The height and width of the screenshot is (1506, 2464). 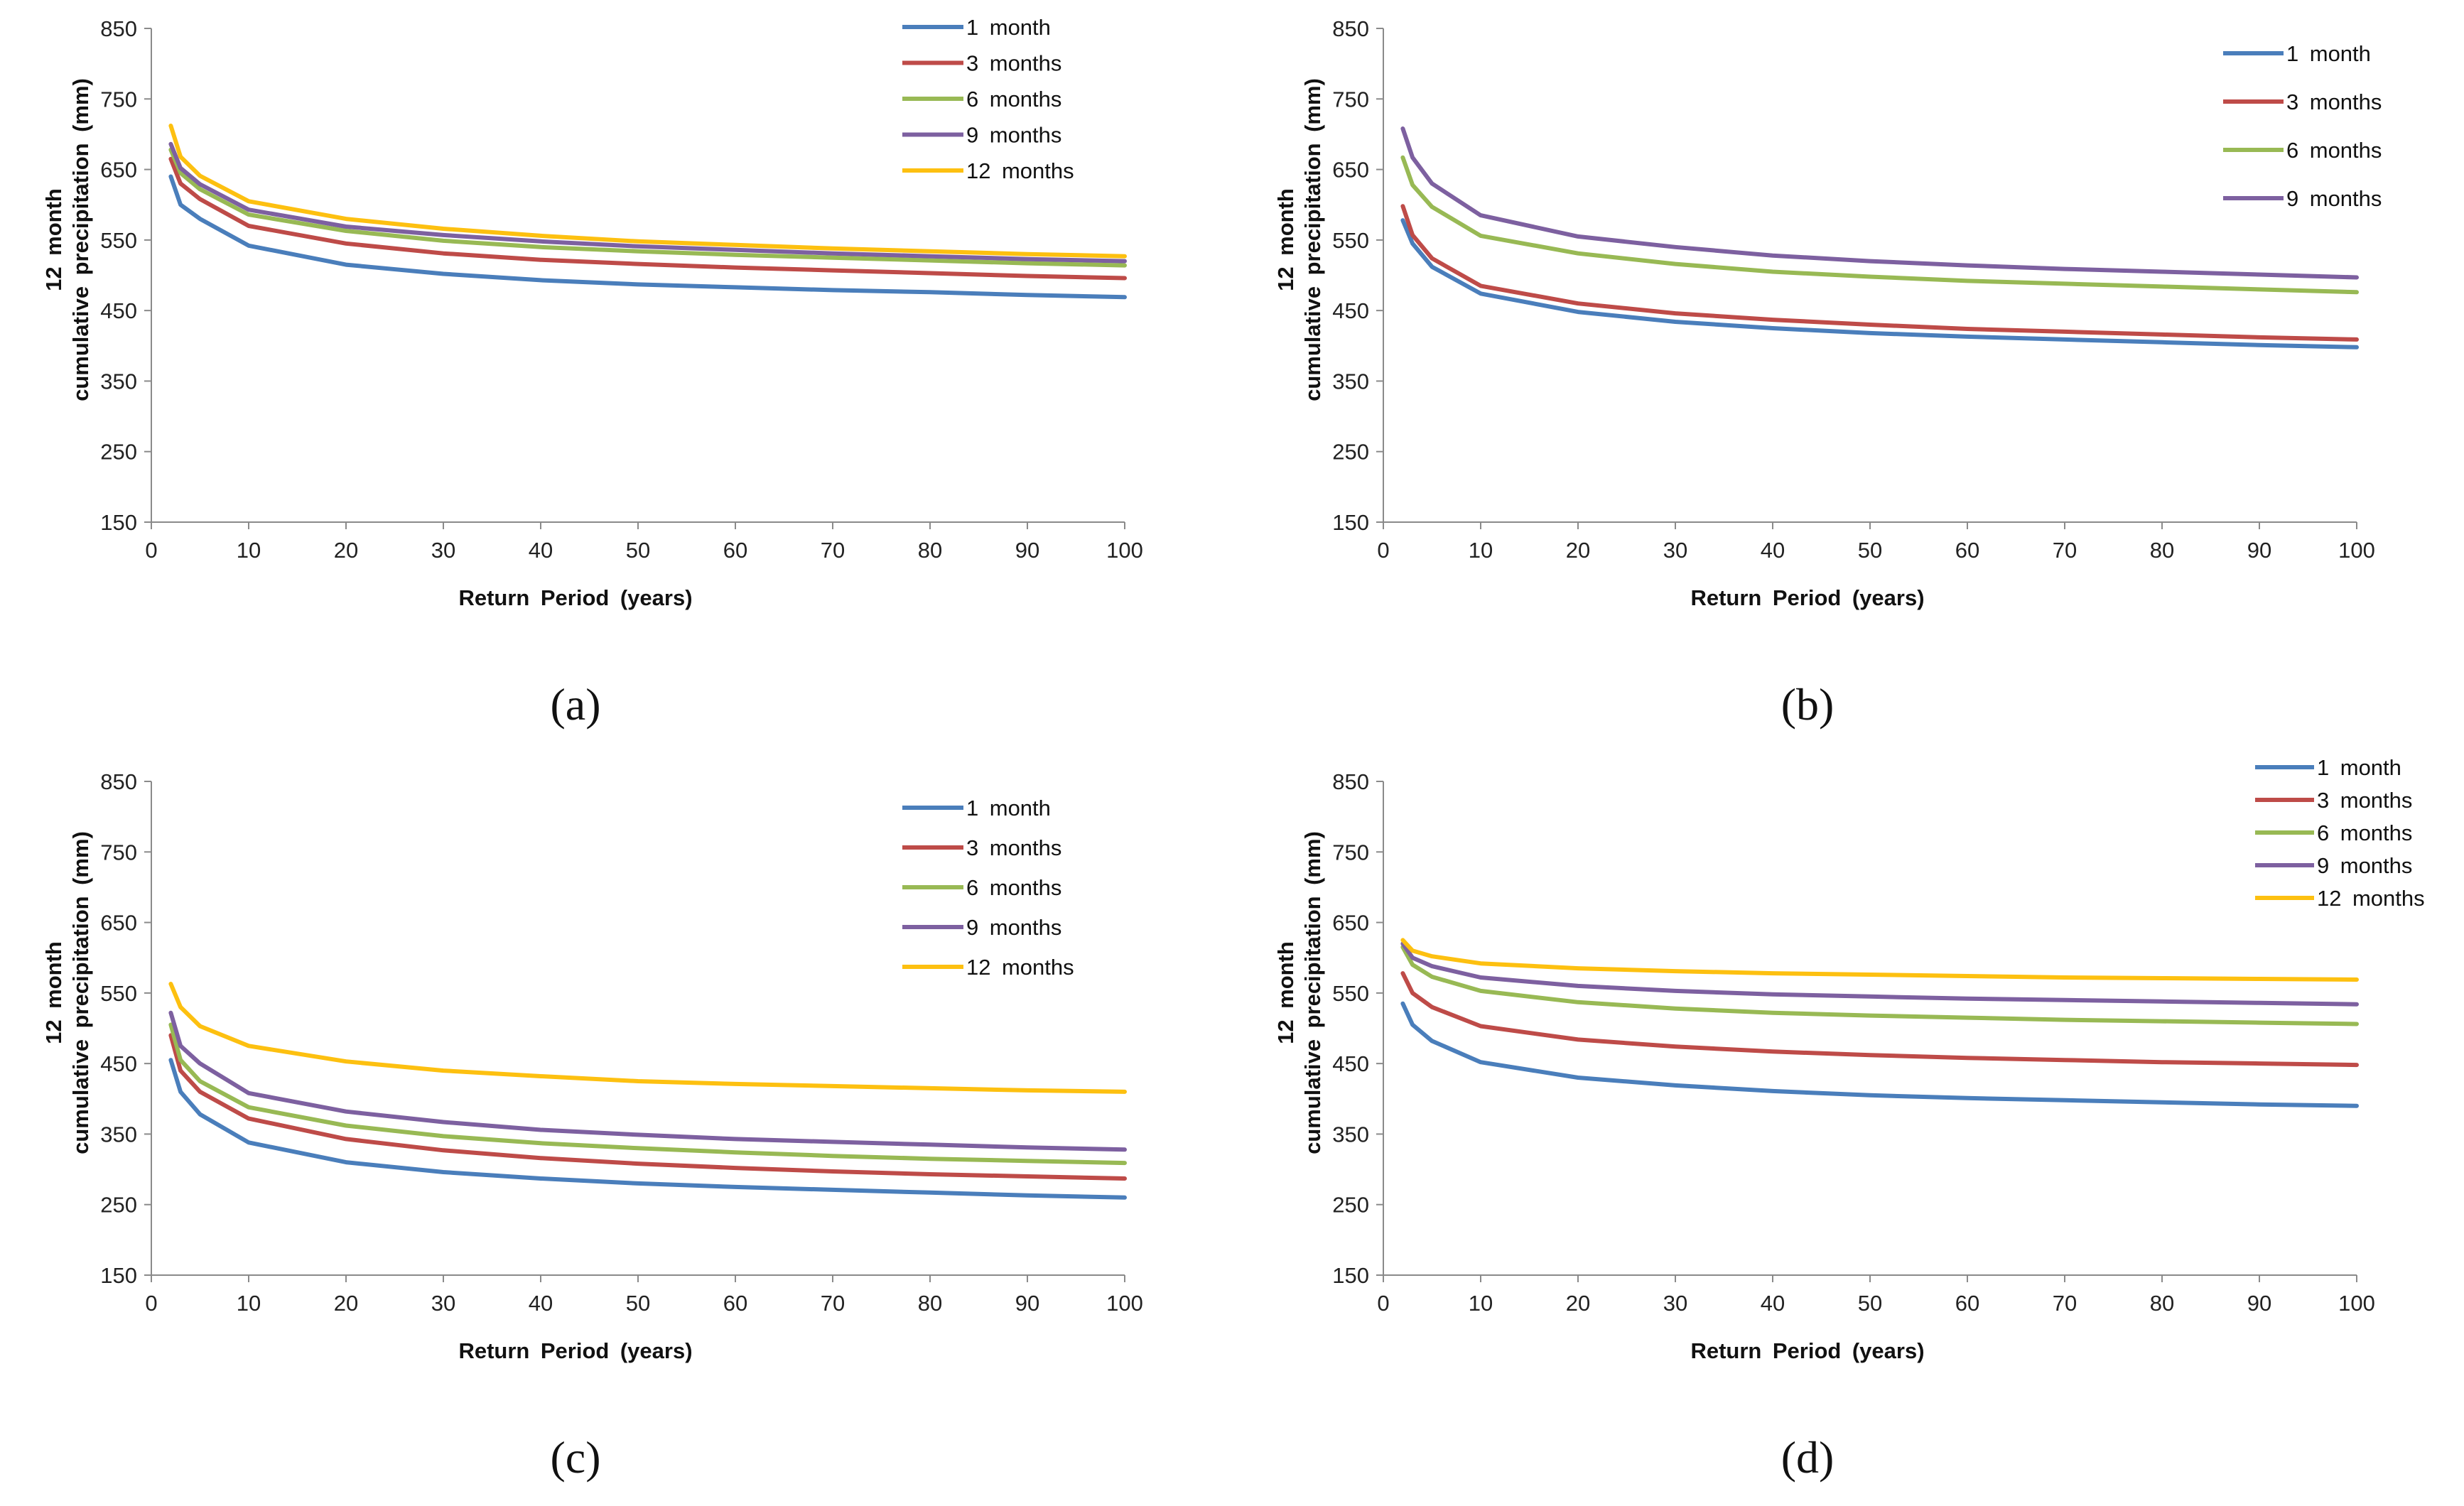 What do you see at coordinates (930, 1303) in the screenshot?
I see `x-tick-label: 80` at bounding box center [930, 1303].